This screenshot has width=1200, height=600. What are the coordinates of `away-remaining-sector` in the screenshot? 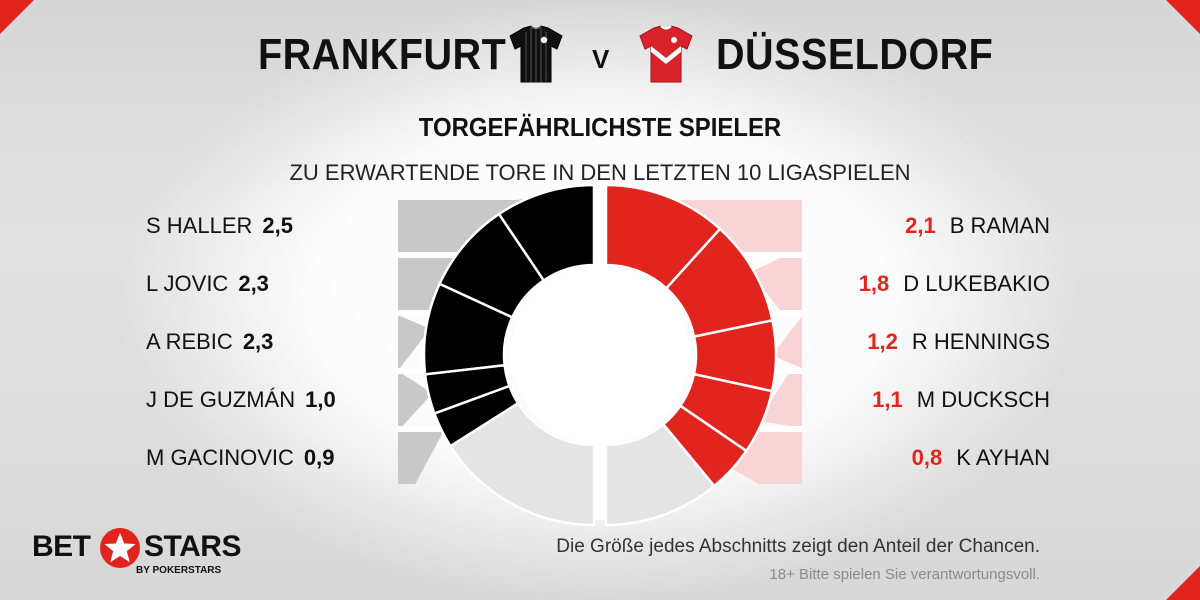 It's located at (660, 474).